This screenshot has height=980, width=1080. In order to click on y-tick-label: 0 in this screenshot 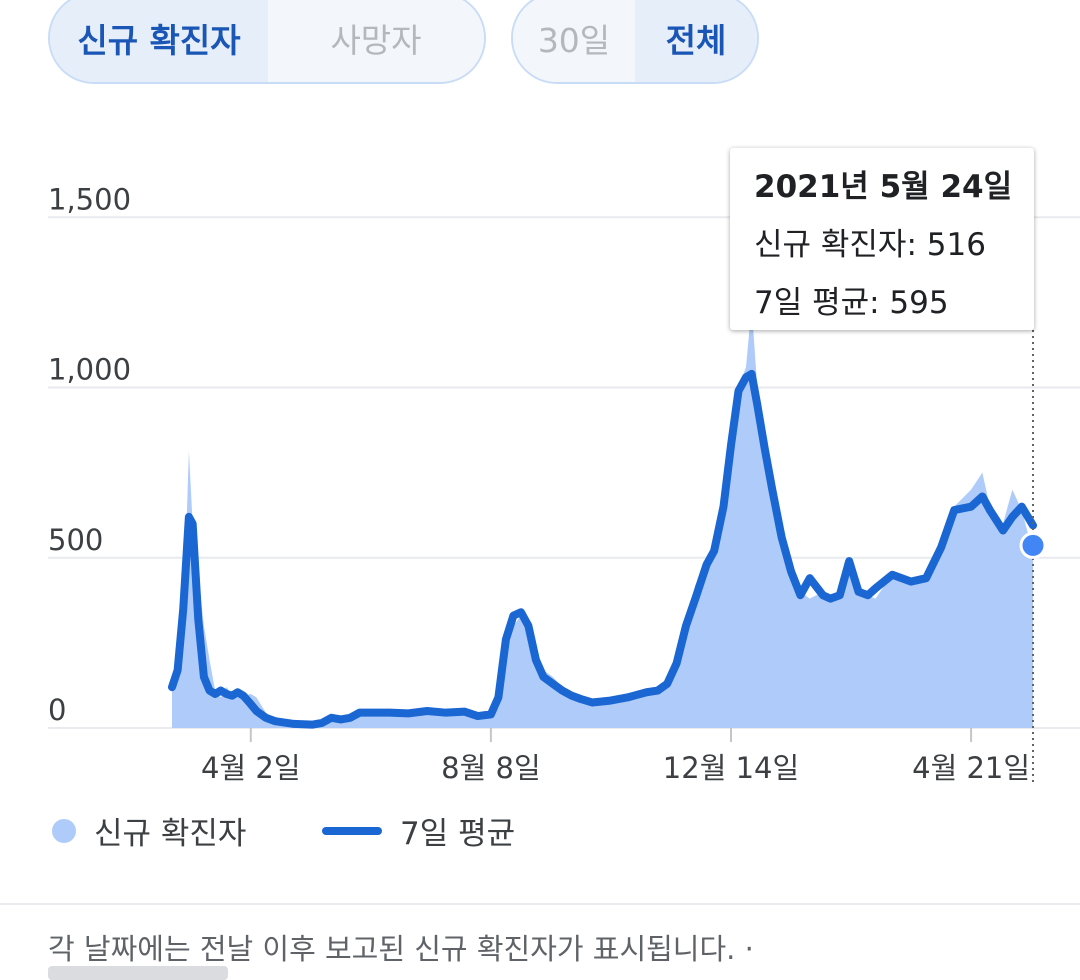, I will do `click(57, 710)`.